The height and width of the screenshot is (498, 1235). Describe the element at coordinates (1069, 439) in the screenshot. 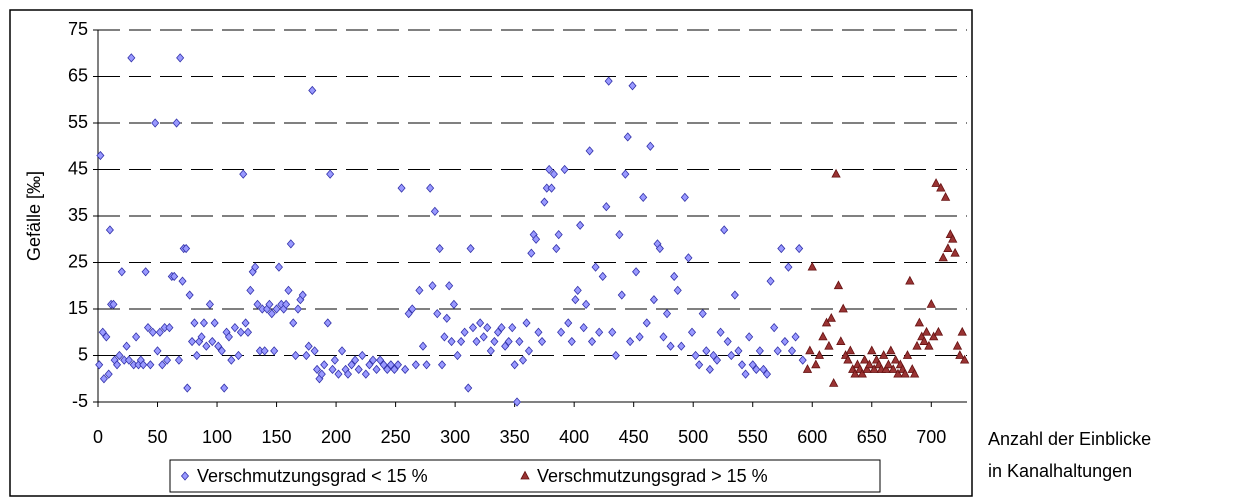

I see `x-axis-label: Anzahl der Einblicke` at that location.